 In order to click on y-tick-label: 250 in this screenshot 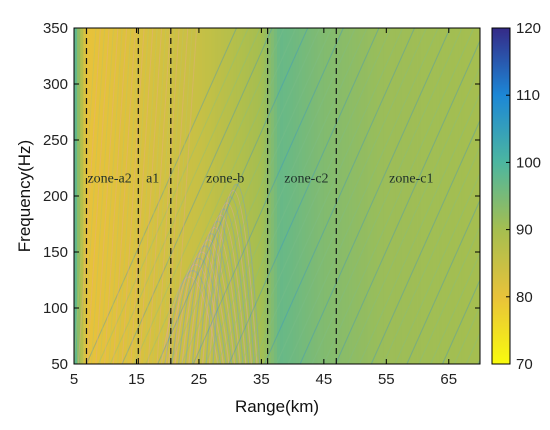, I will do `click(55, 140)`.